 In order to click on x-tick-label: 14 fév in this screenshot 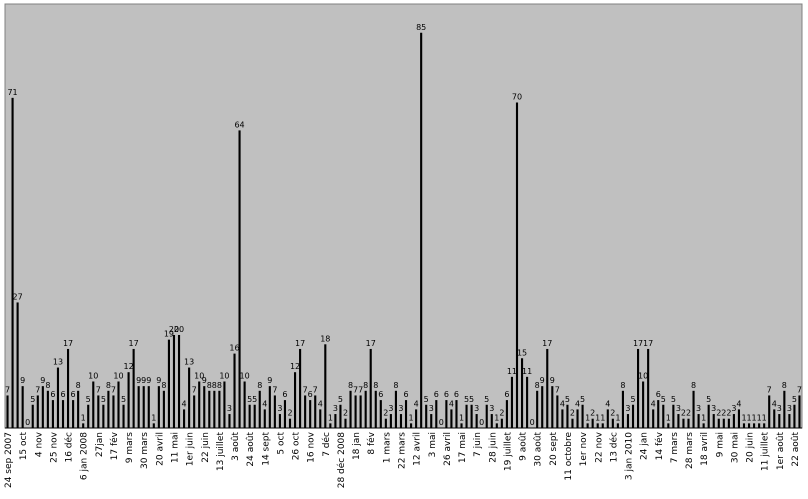, I will do `click(659, 445)`.